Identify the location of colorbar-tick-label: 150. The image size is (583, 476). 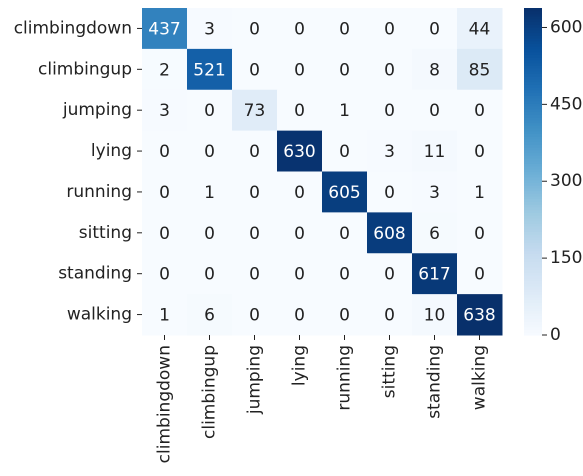
(566, 258).